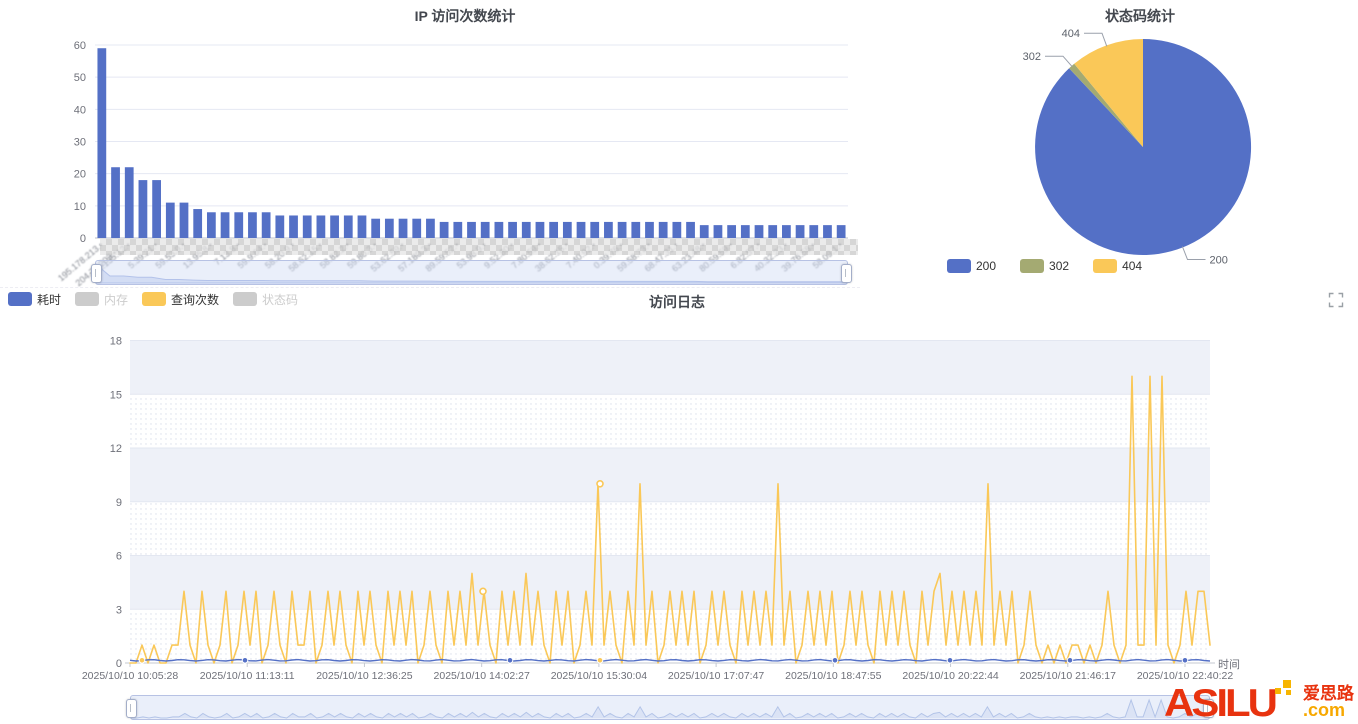  I want to click on line-chart-title: 访问日志, so click(677, 302).